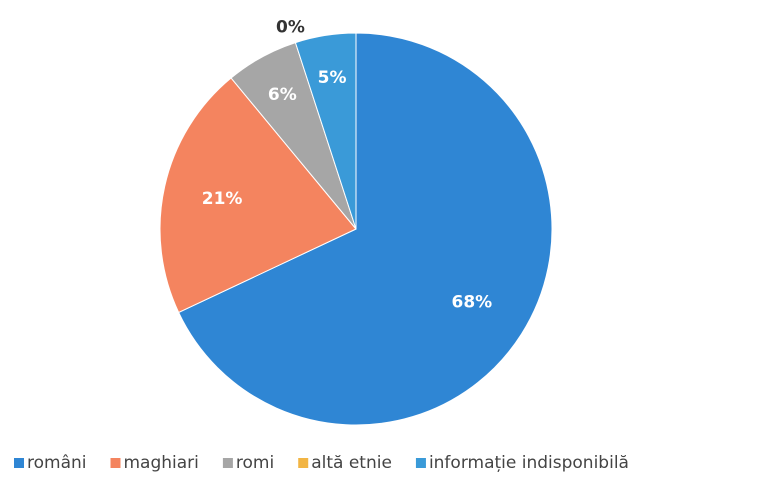 This screenshot has height=479, width=760. Describe the element at coordinates (332, 78) in the screenshot. I see `data-label: 5%` at that location.